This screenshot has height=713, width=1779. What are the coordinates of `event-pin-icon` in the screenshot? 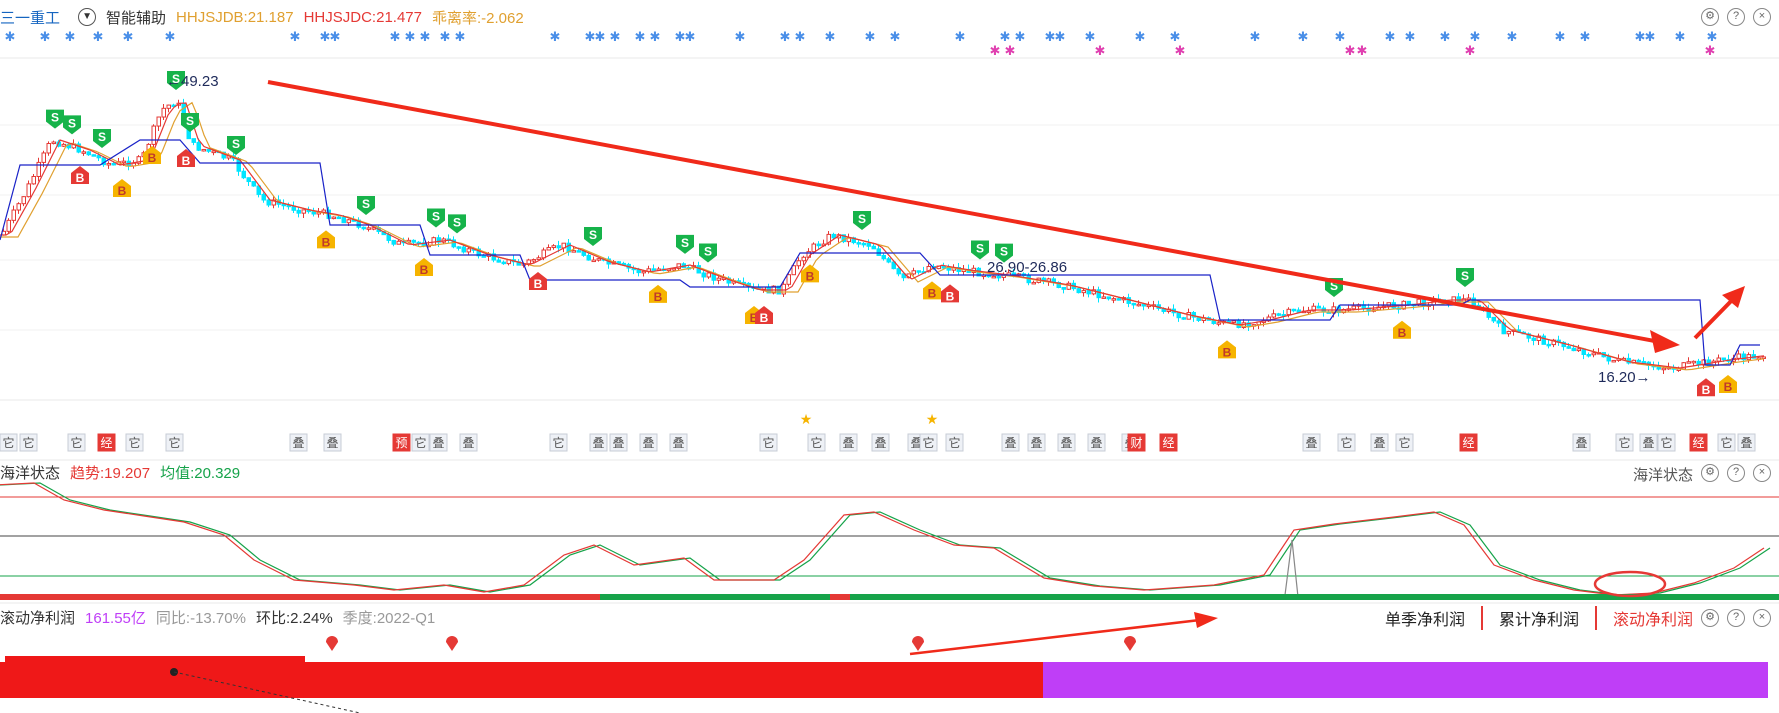 It's located at (1130, 643).